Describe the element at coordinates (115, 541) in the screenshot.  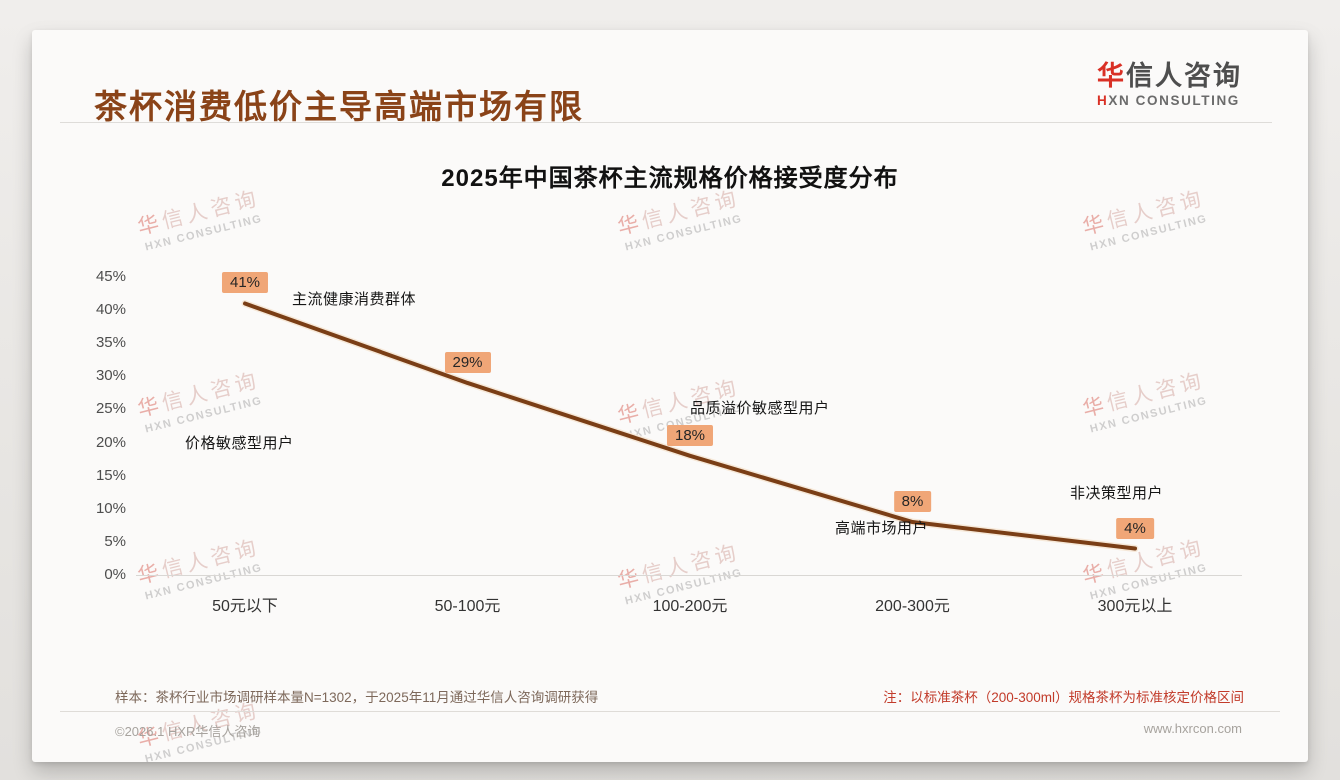
I see `y-axis-tick-label: 5%` at that location.